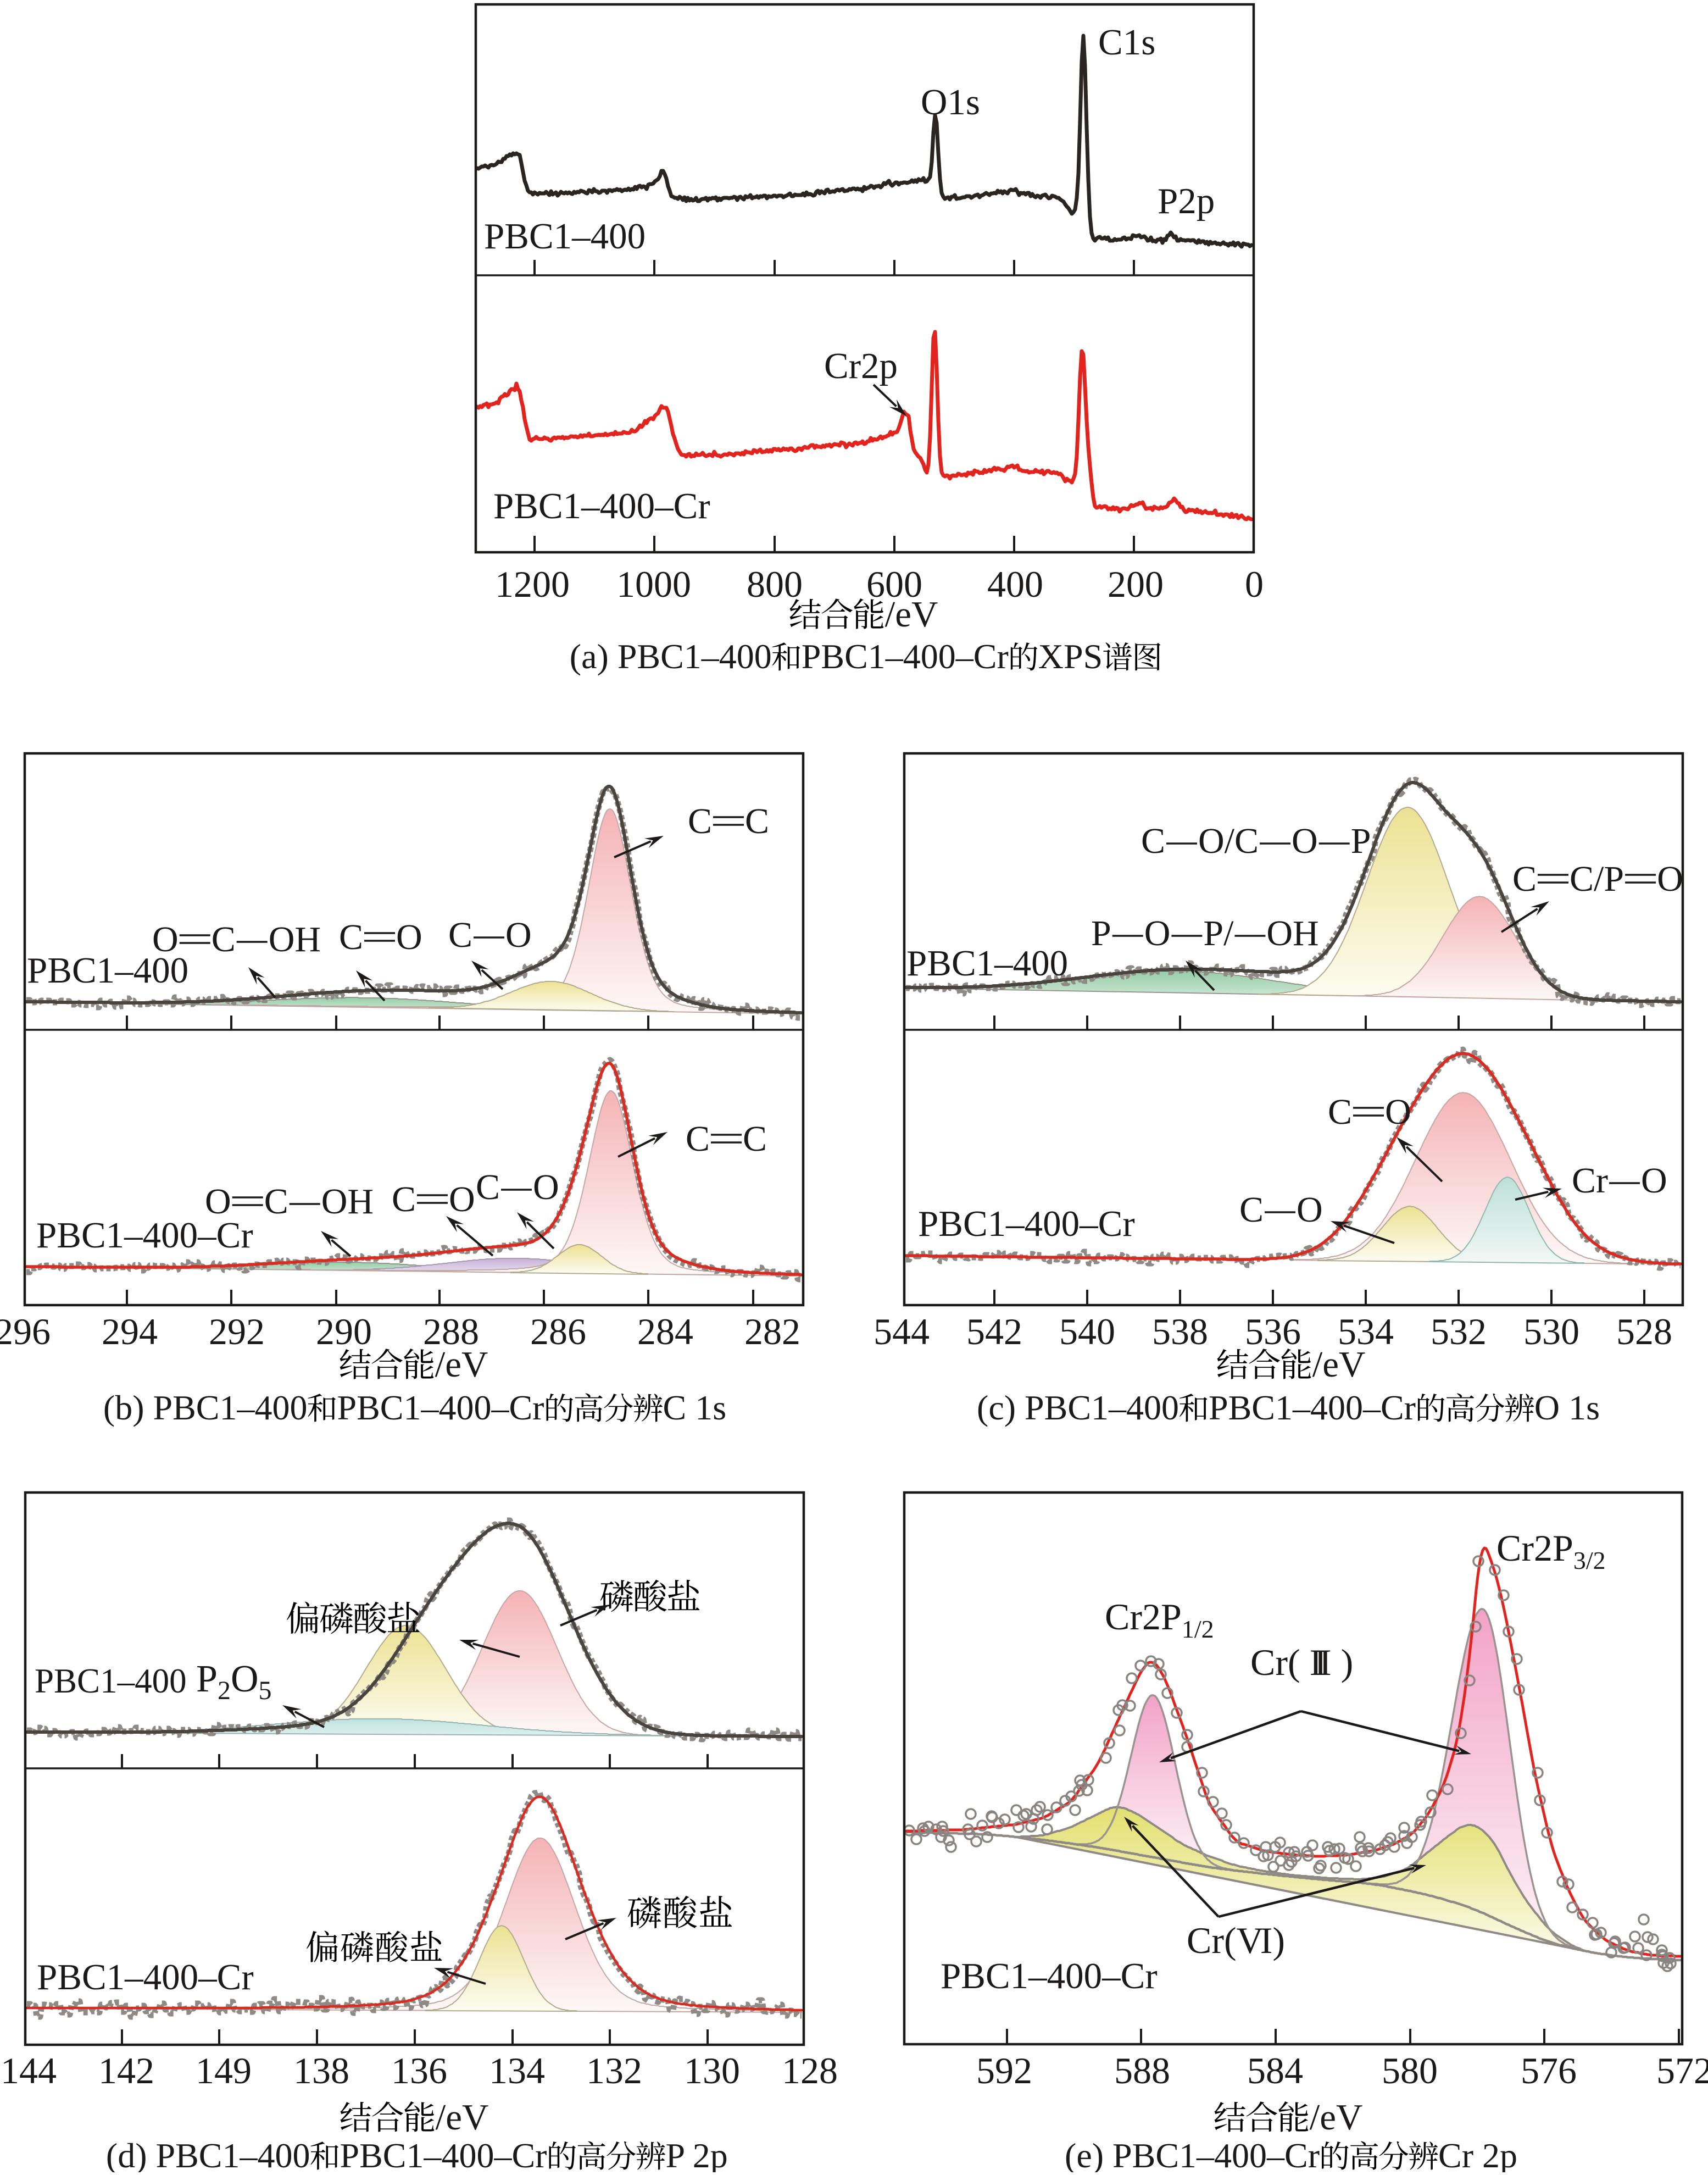 The height and width of the screenshot is (2175, 1708). I want to click on svg-text: 296, so click(26, 1331).